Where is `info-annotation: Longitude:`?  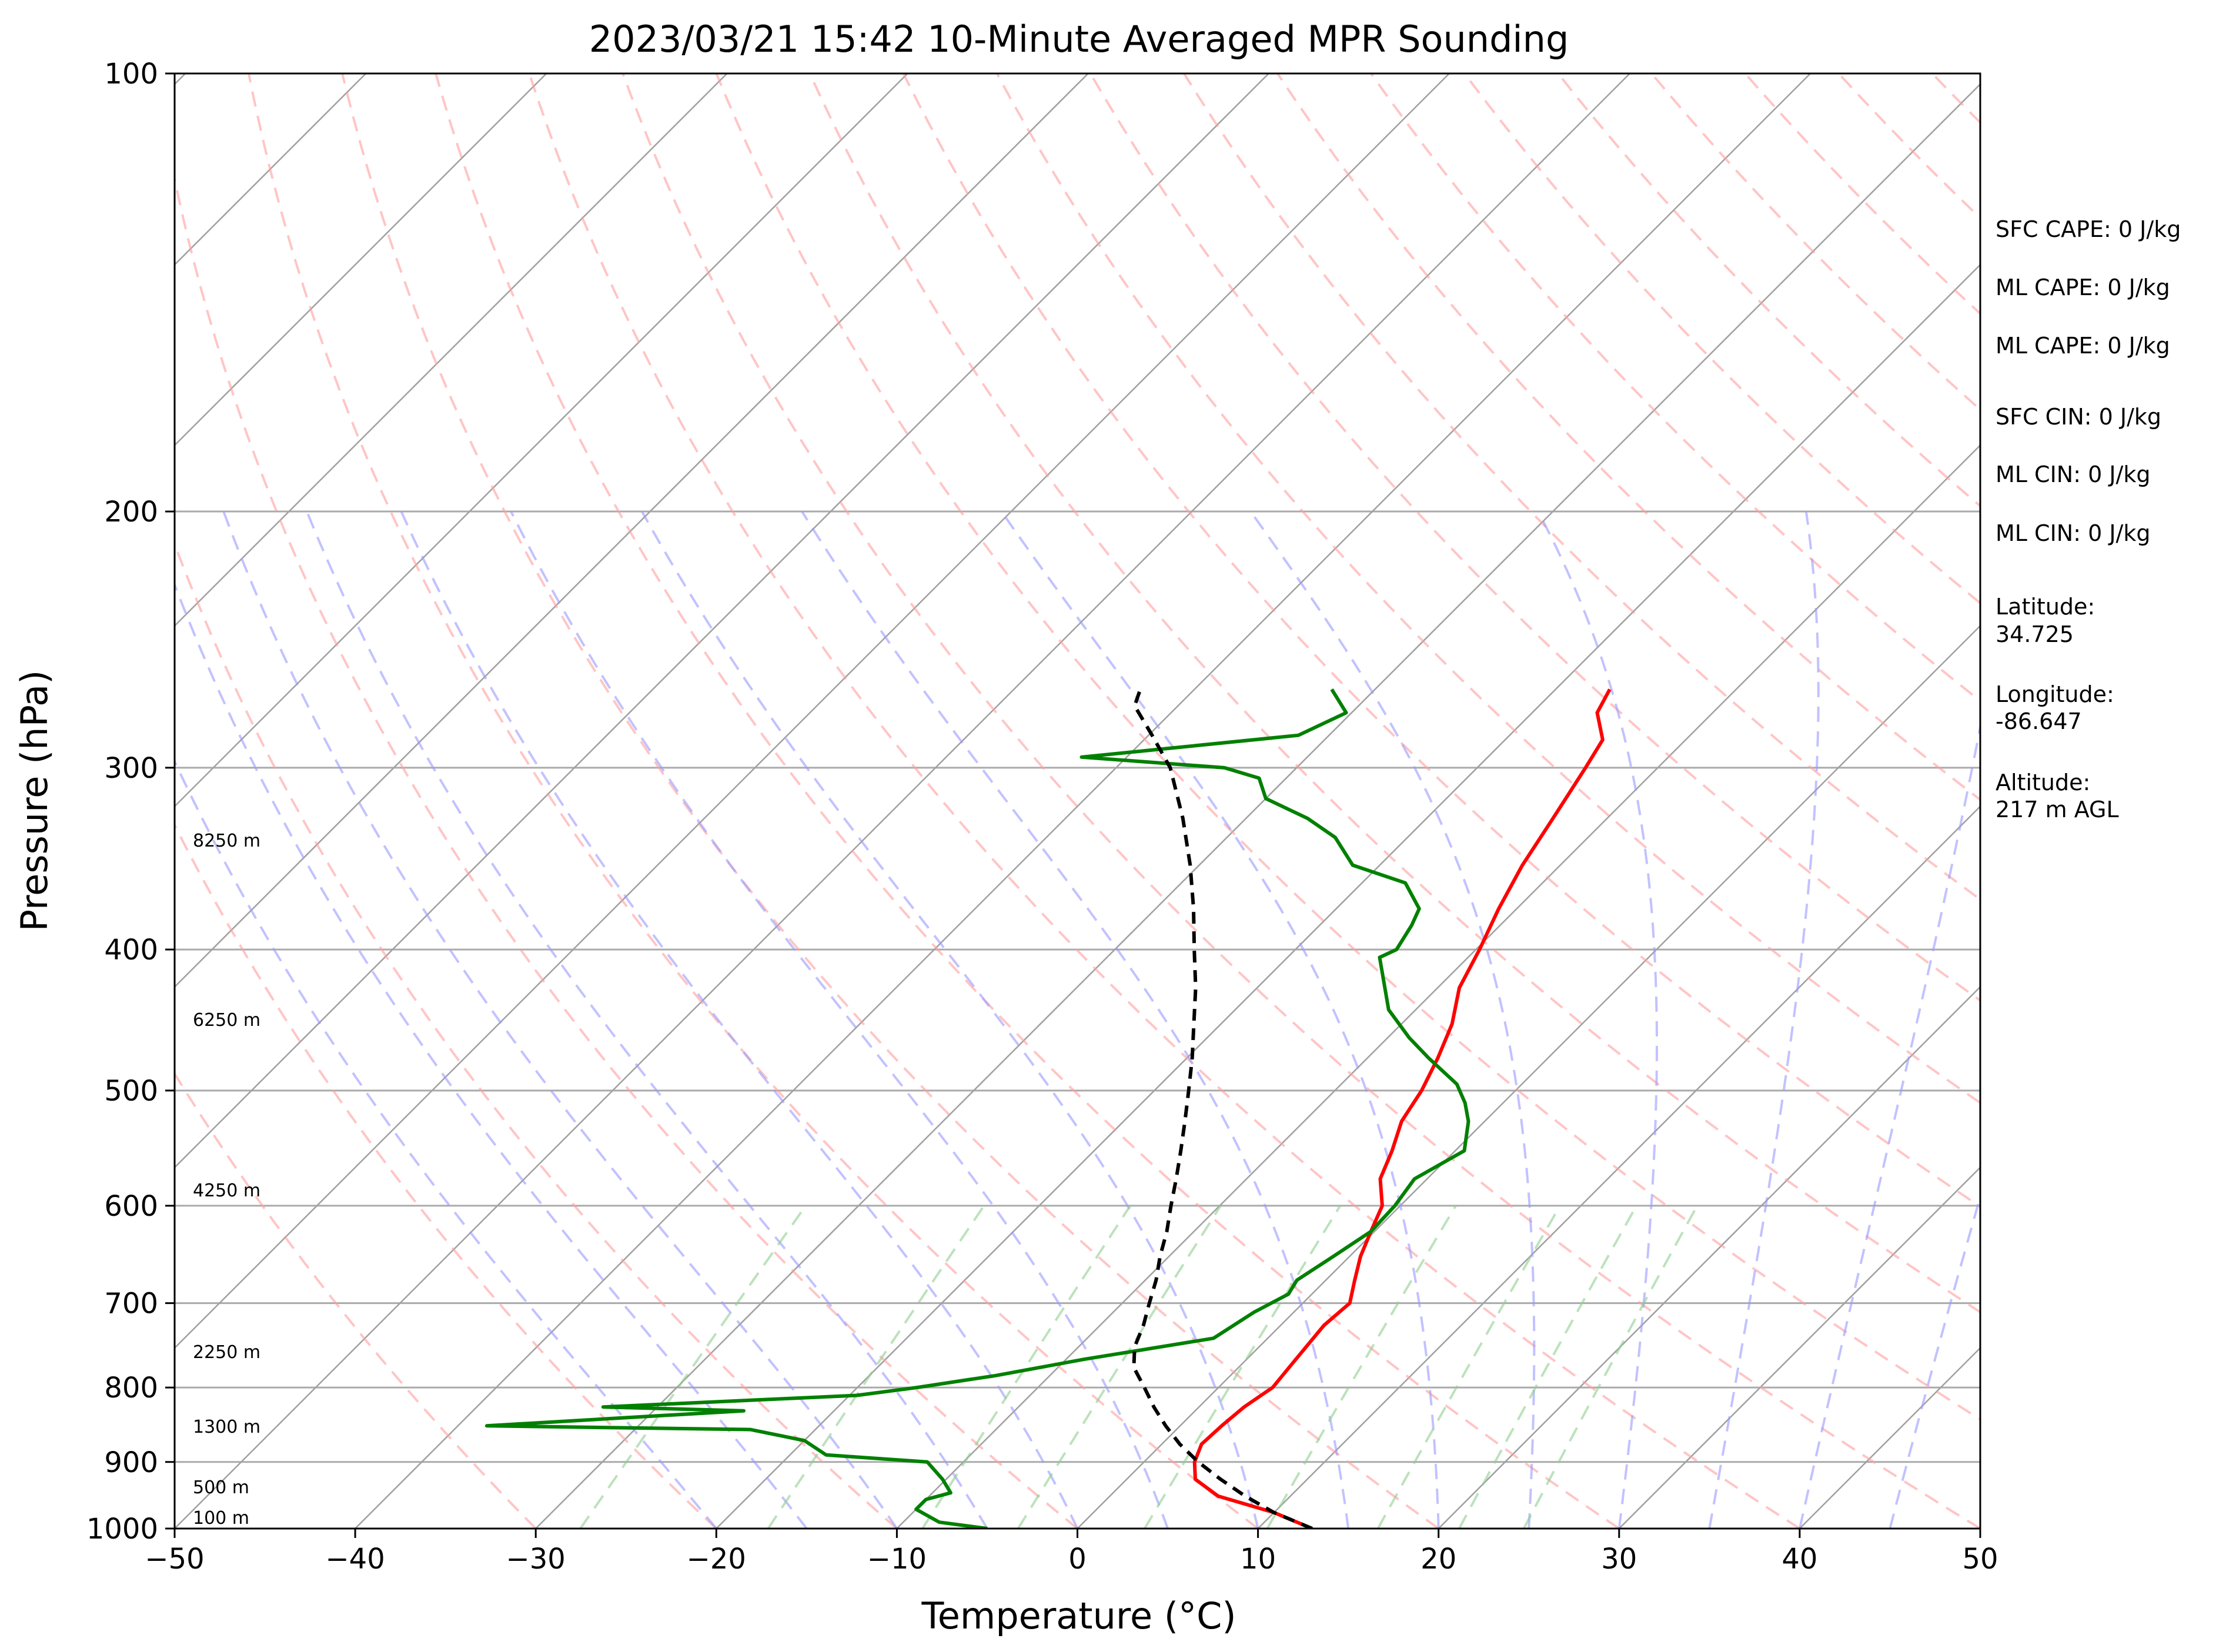 info-annotation: Longitude: is located at coordinates (2055, 694).